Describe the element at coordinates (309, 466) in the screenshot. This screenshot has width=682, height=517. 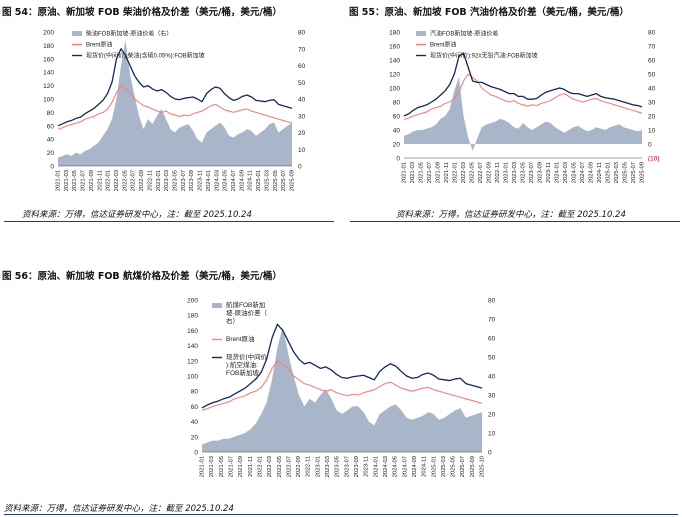
I see `x-tick-label: 2022-11` at that location.